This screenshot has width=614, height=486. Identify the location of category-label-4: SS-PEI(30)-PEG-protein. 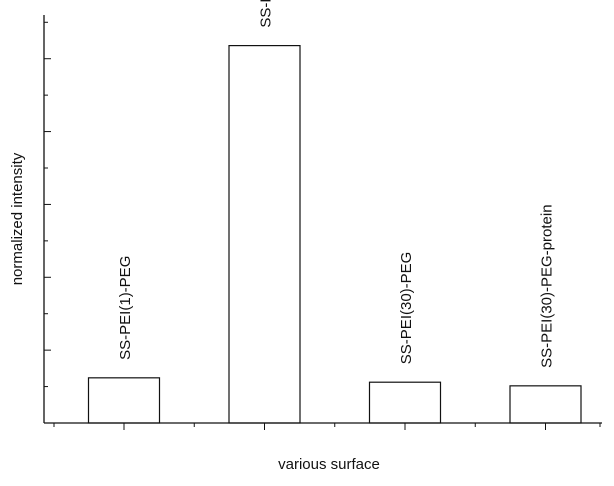
(547, 285).